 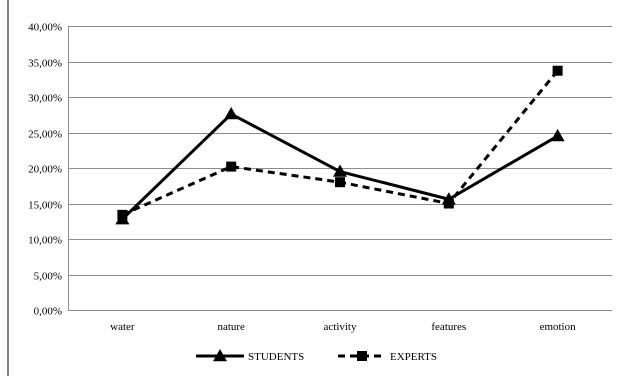 What do you see at coordinates (558, 327) in the screenshot?
I see `x-tick-label: emotion` at bounding box center [558, 327].